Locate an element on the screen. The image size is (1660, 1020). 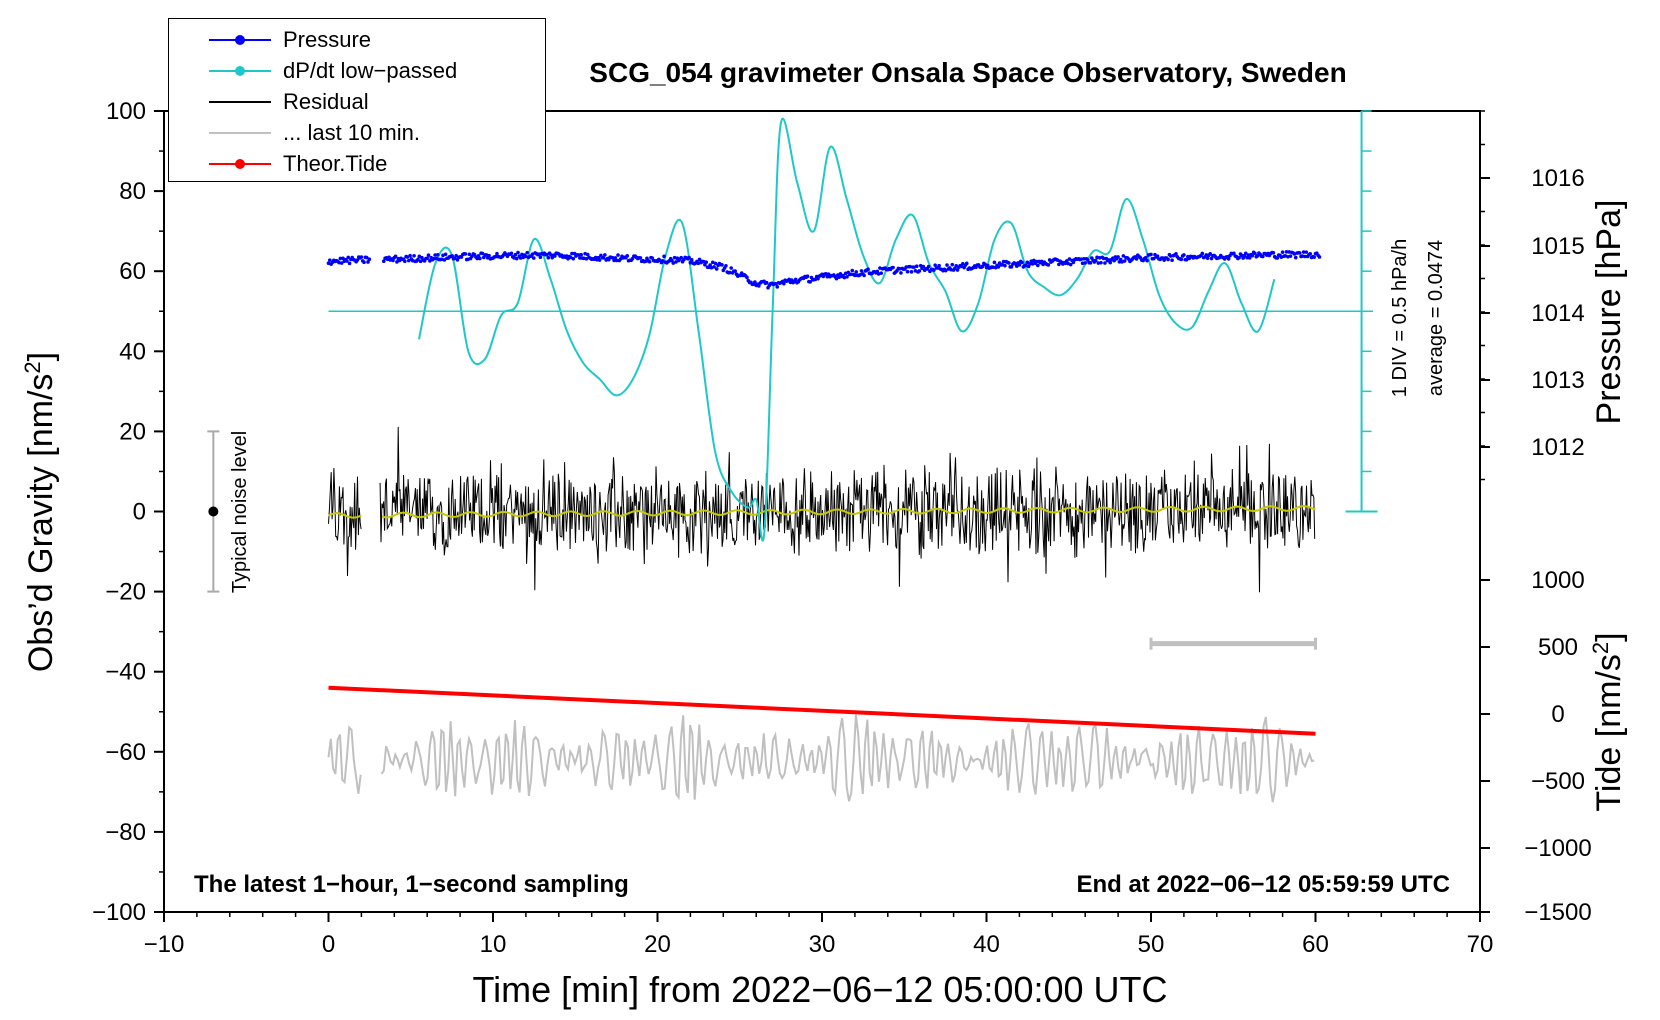
legend-item-last10: ... last 10 min. is located at coordinates (358, 133).